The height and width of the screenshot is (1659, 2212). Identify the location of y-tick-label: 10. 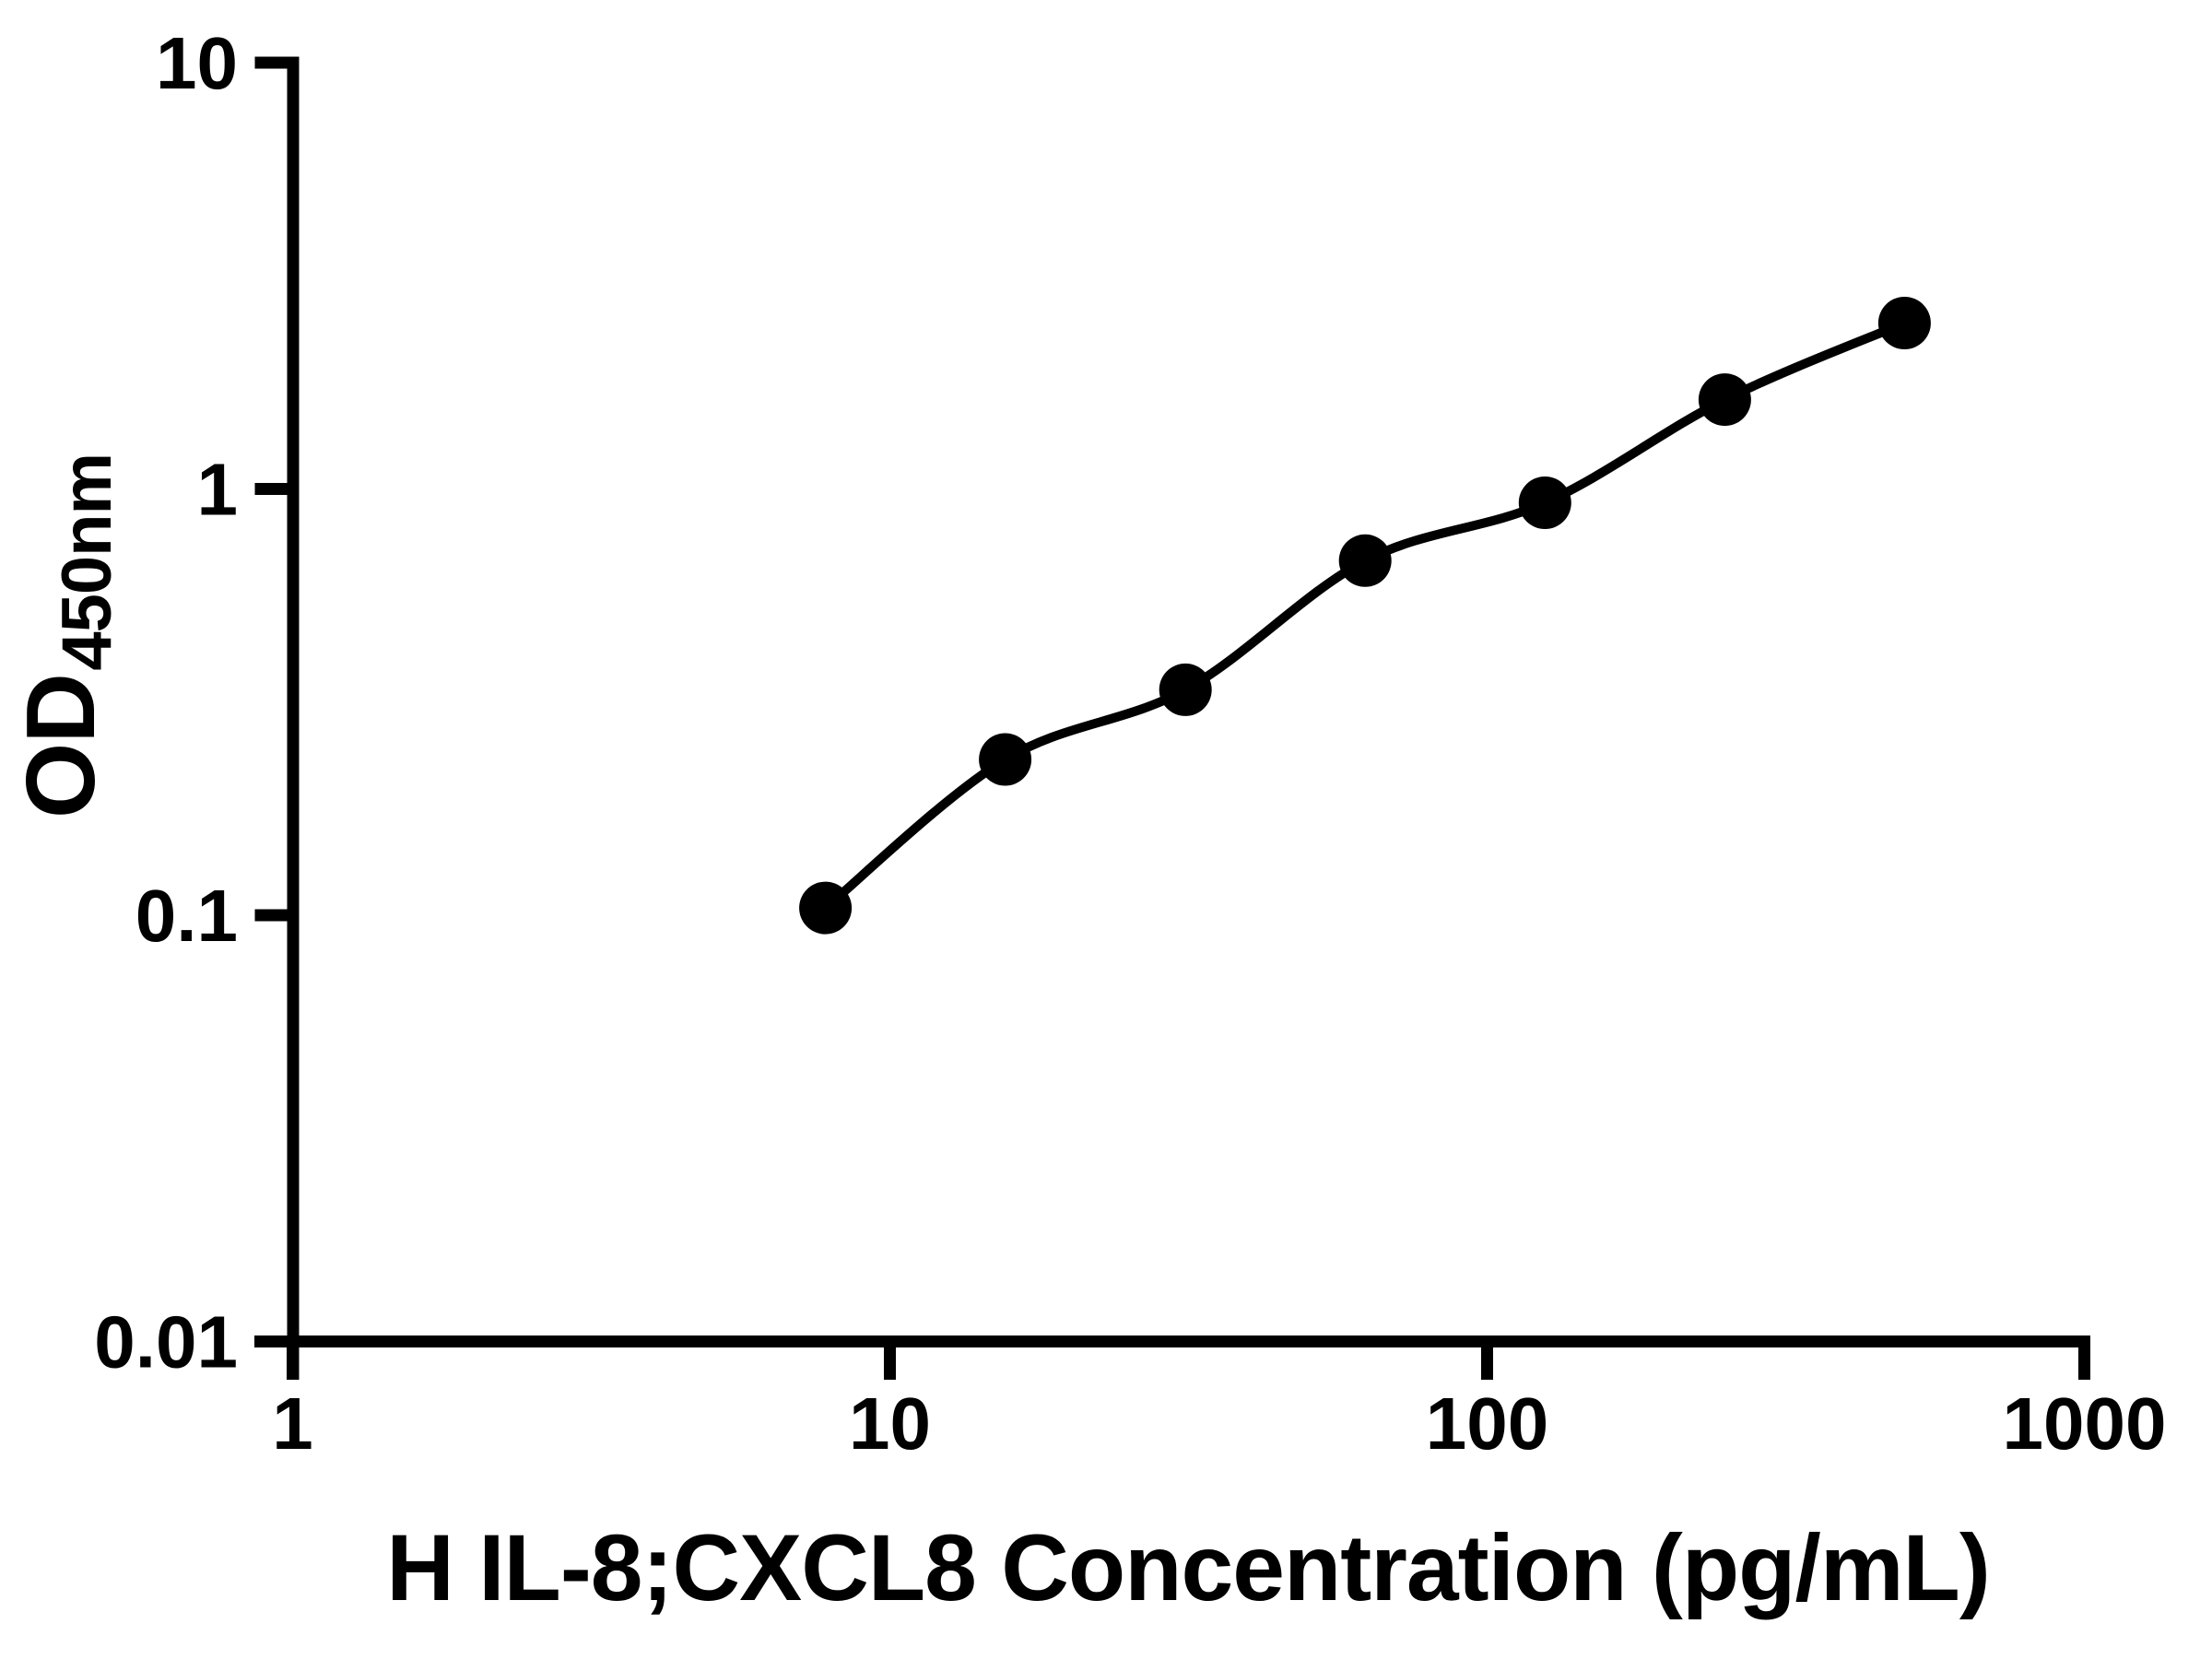
(197, 63).